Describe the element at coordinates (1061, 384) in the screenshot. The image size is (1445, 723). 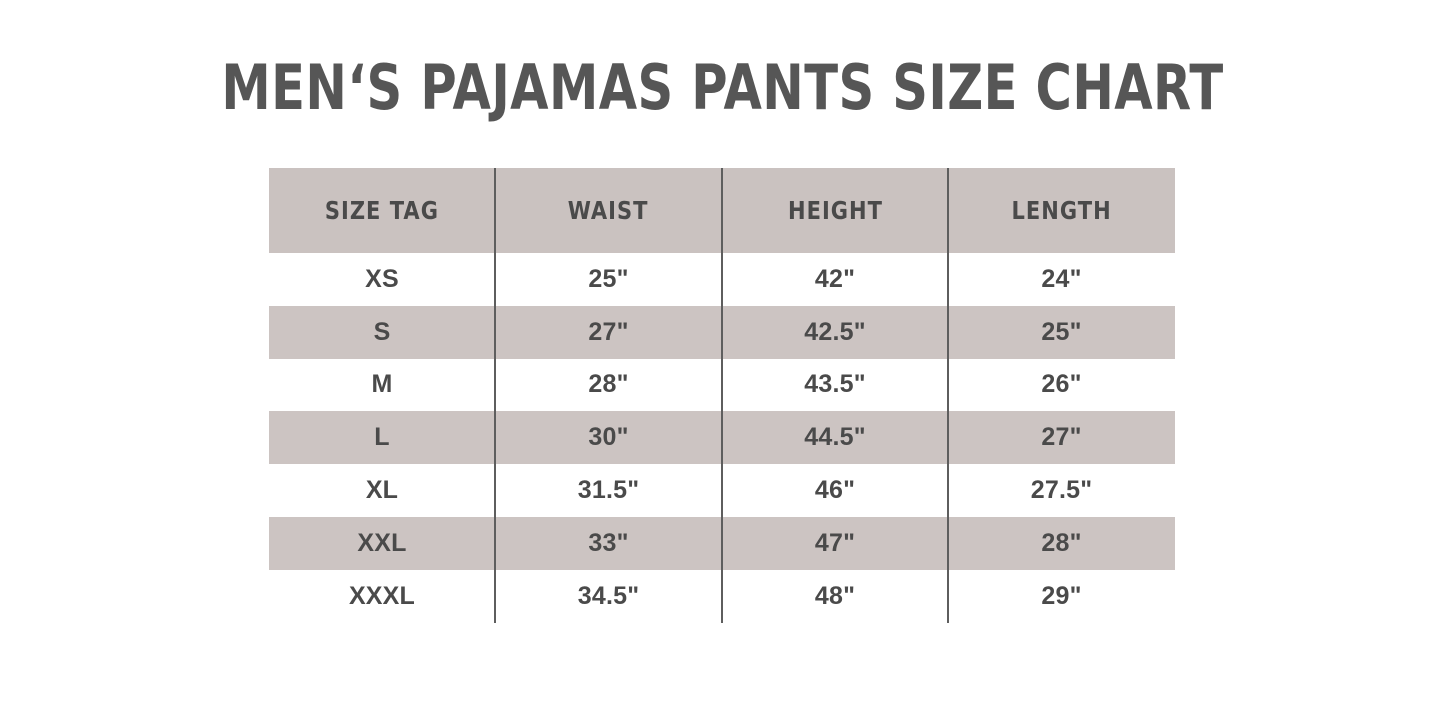
I see `cell-length: 26"` at that location.